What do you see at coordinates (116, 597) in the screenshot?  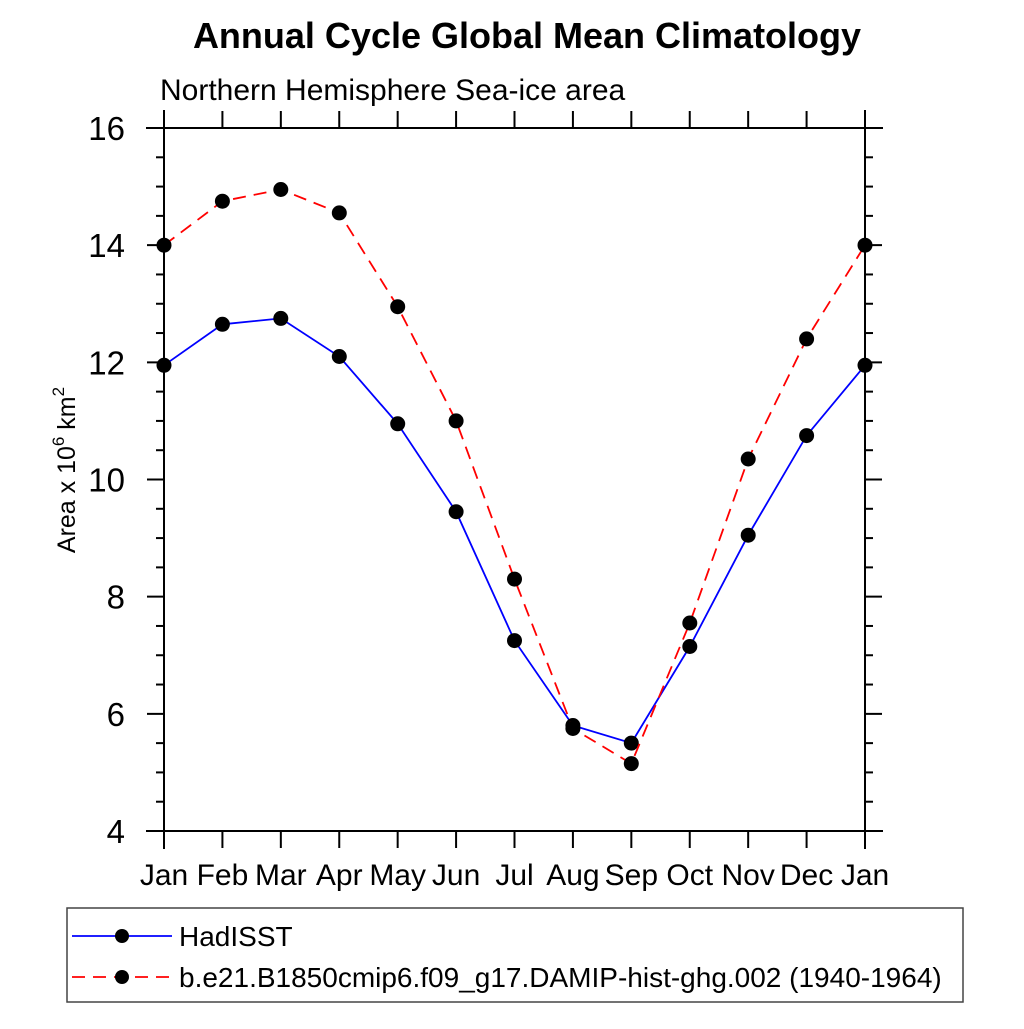 I see `y-tick-label-8: 8` at bounding box center [116, 597].